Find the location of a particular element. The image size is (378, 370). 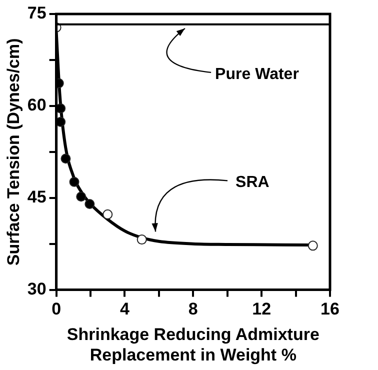

y-axis-title: Surface Tension (Dynes/cm) is located at coordinates (13, 152).